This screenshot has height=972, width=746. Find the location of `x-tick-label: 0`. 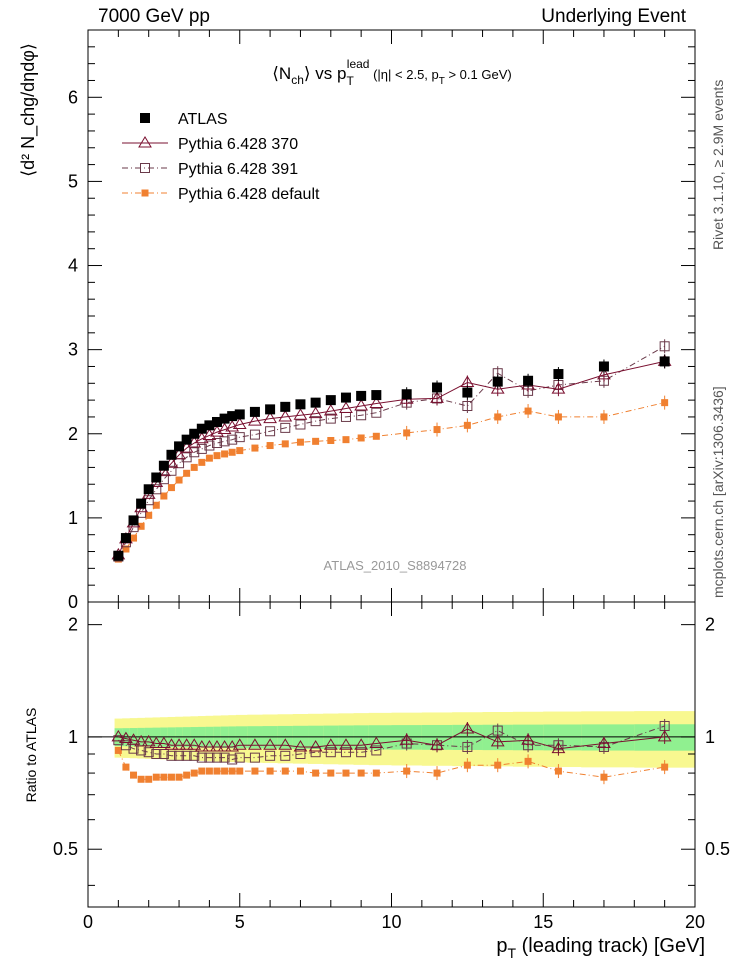

x-tick-label: 0 is located at coordinates (88, 922).